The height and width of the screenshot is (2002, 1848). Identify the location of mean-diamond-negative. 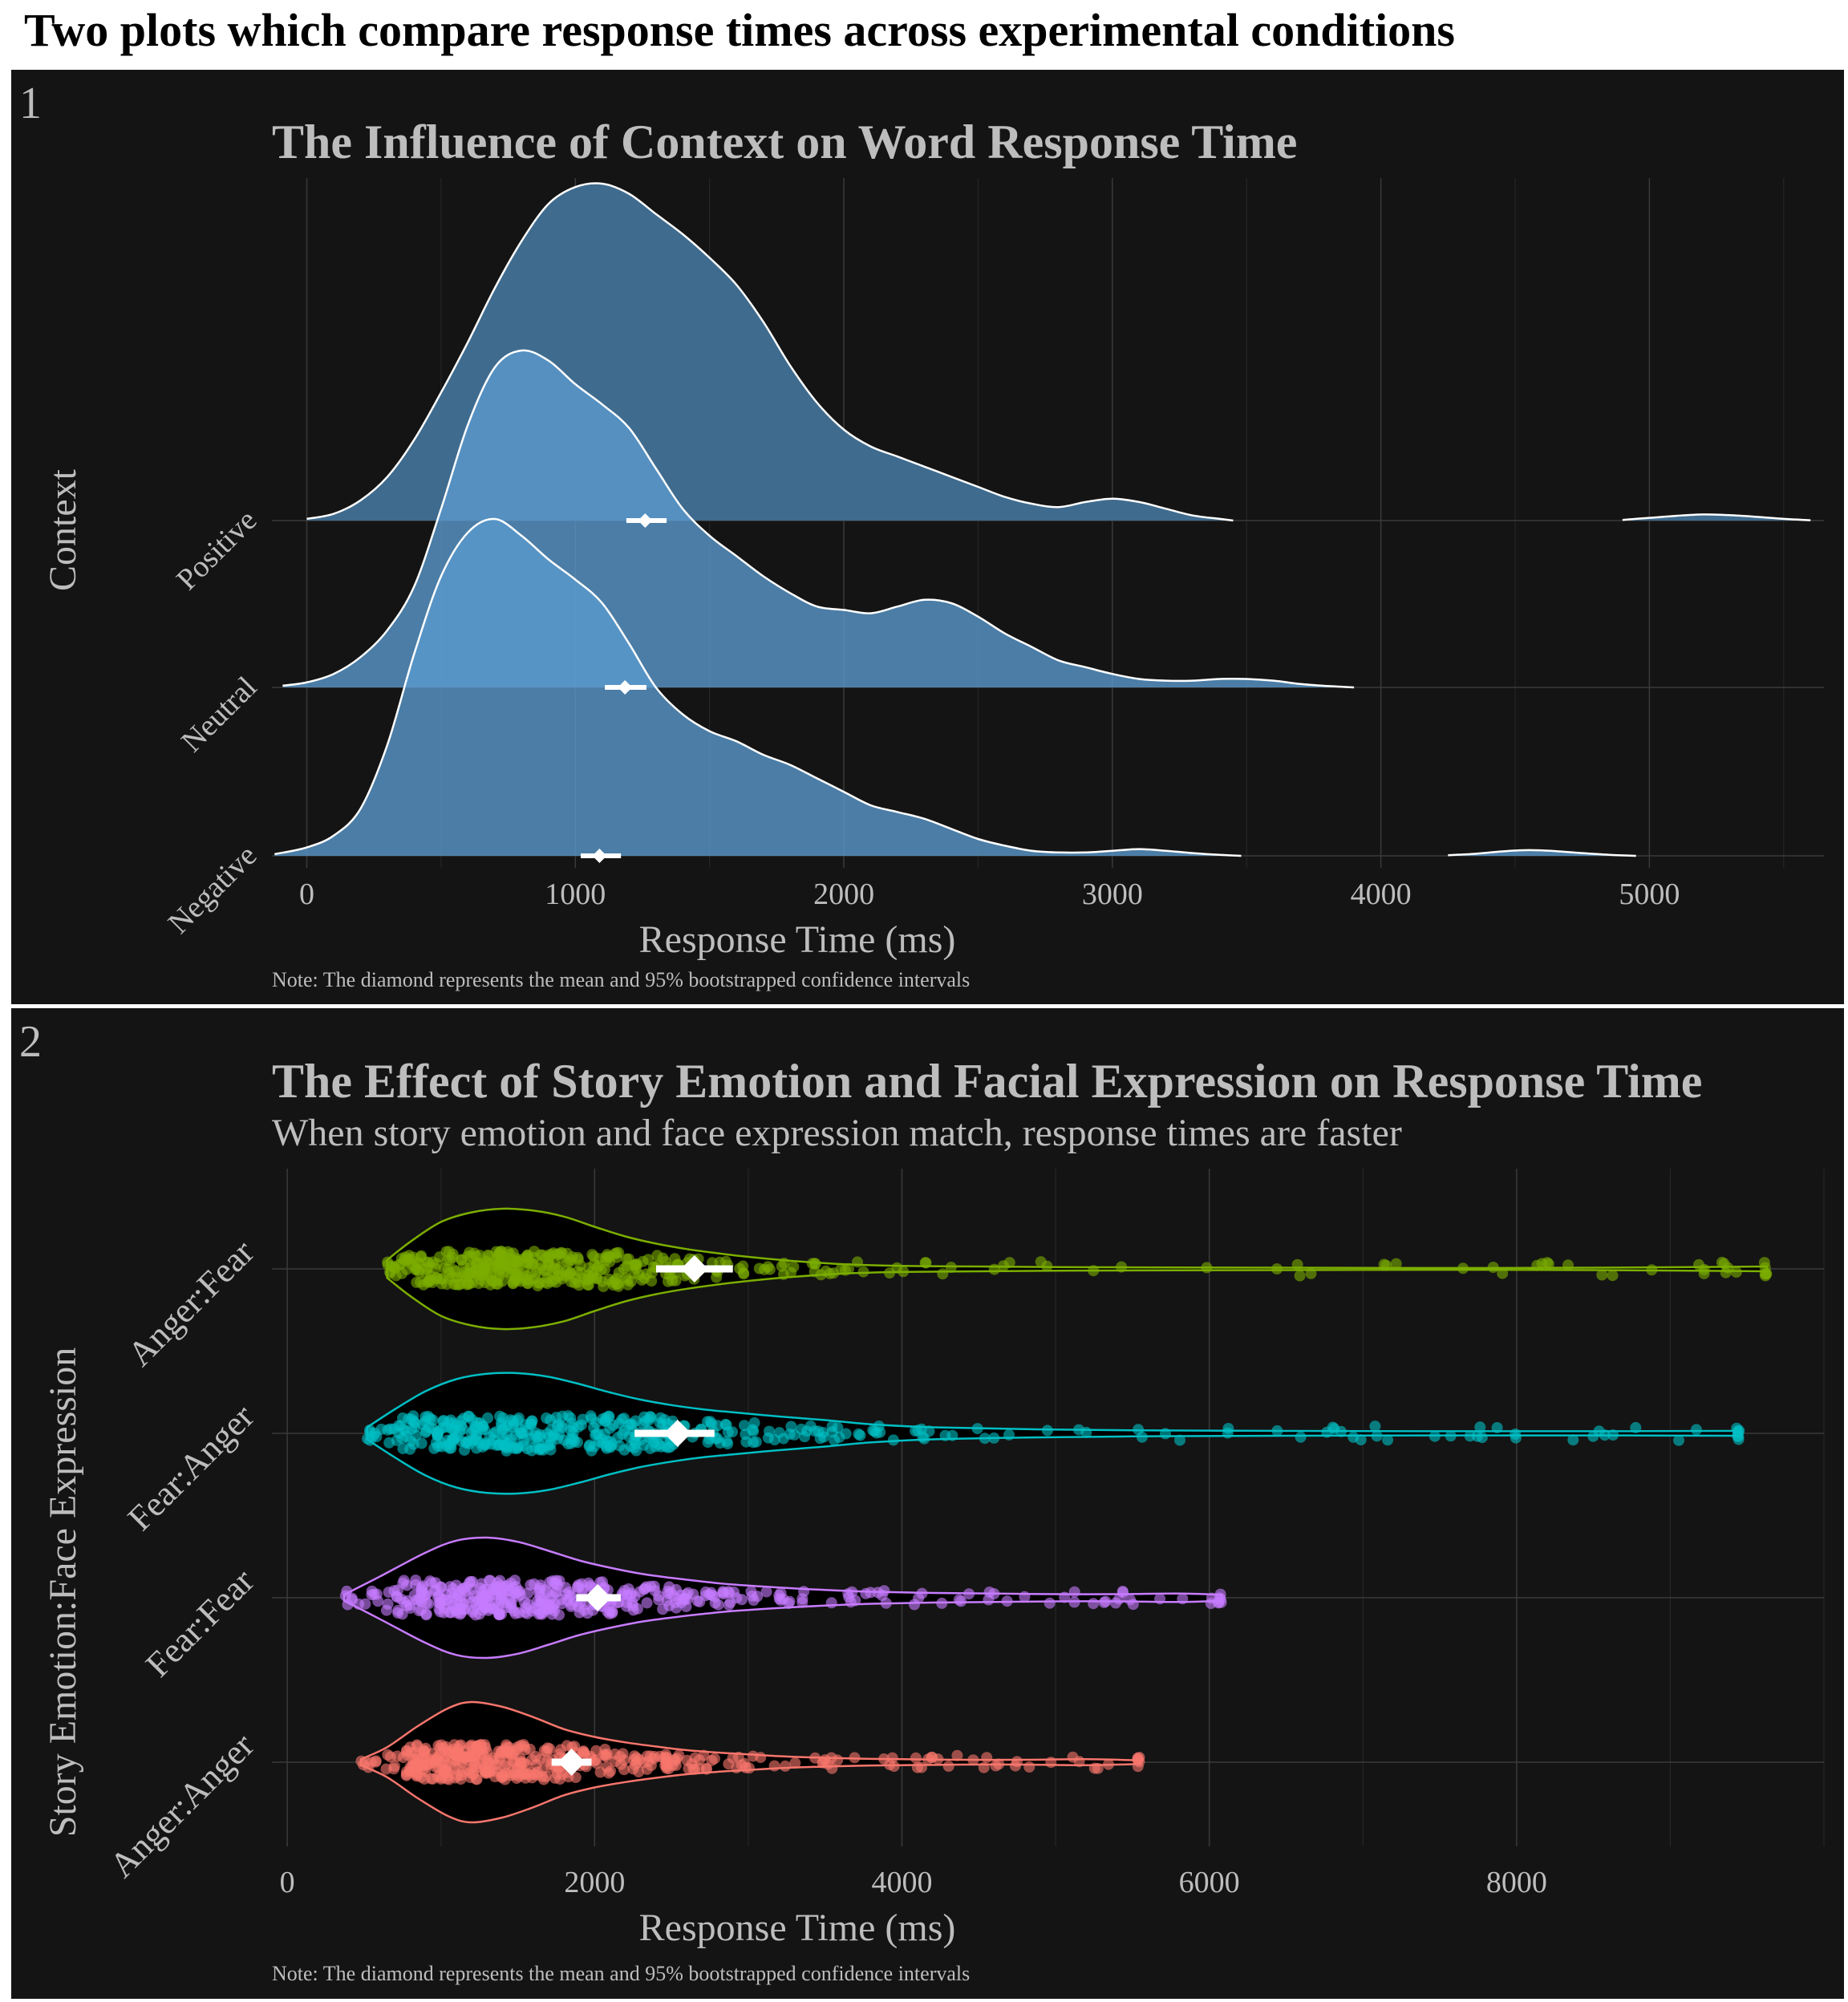
(599, 856).